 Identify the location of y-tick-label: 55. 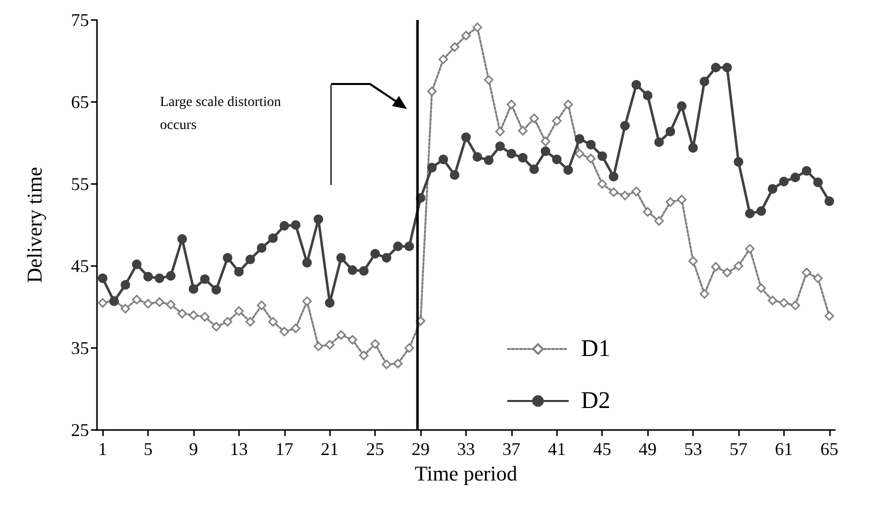
(80, 184).